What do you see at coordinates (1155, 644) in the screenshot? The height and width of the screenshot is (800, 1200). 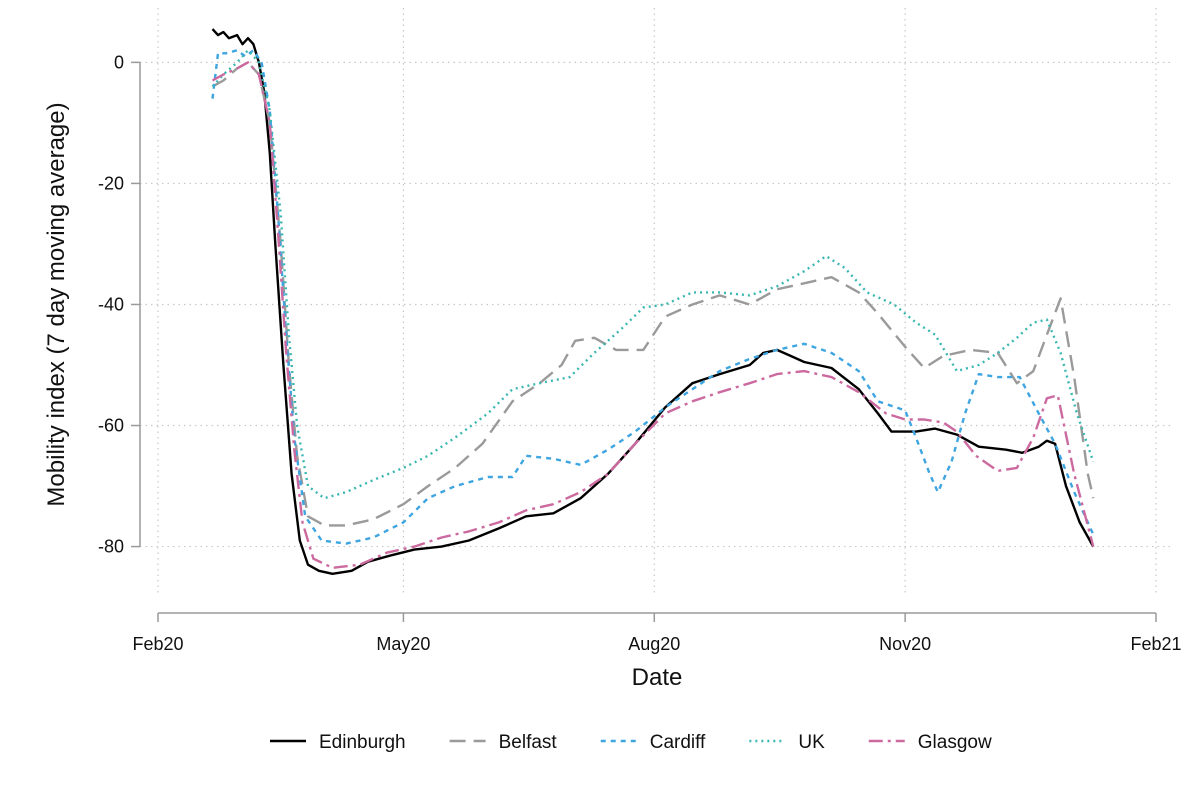 I see `x-tick-label: Feb21` at bounding box center [1155, 644].